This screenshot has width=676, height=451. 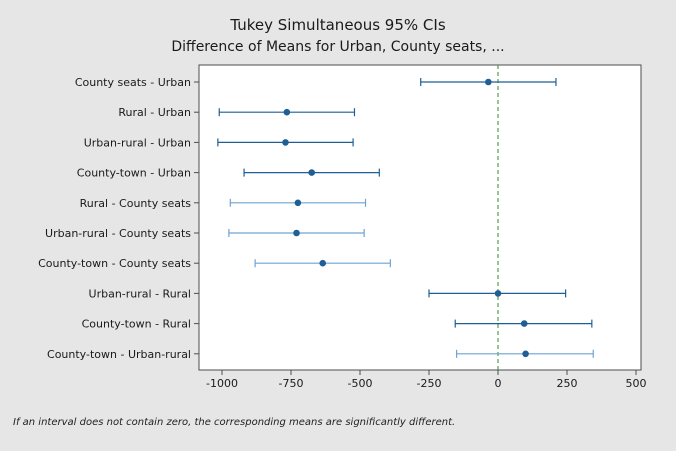 What do you see at coordinates (134, 173) in the screenshot?
I see `comparison-label: County-town - Urban` at bounding box center [134, 173].